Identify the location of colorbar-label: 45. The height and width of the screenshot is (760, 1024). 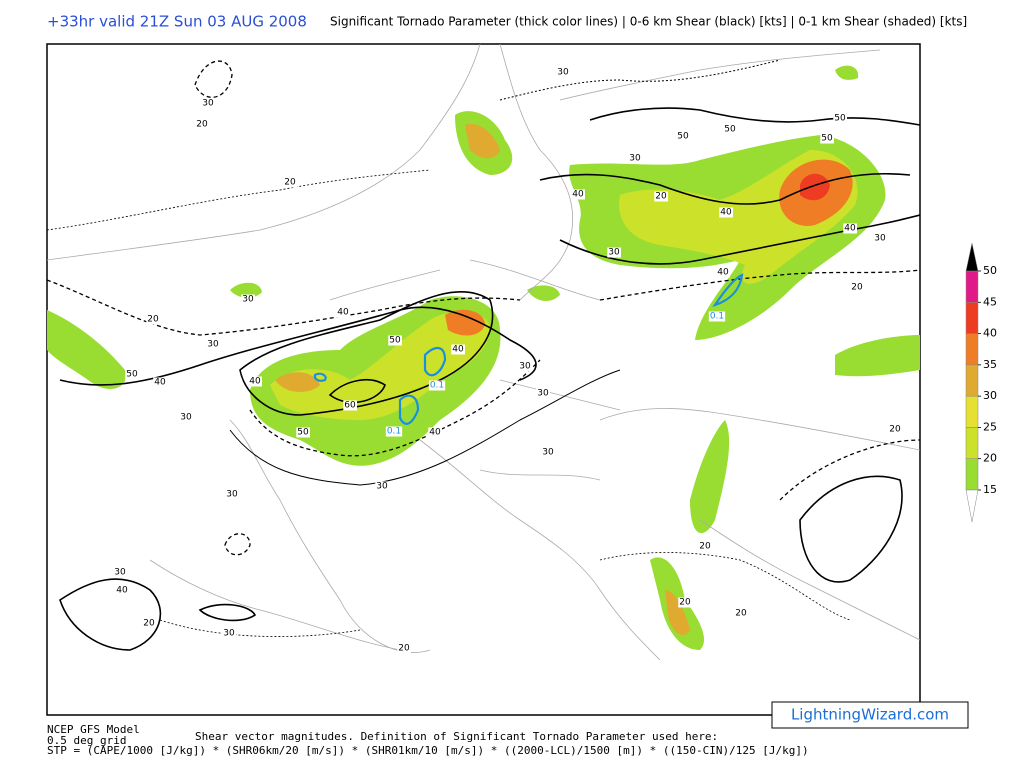
(990, 301).